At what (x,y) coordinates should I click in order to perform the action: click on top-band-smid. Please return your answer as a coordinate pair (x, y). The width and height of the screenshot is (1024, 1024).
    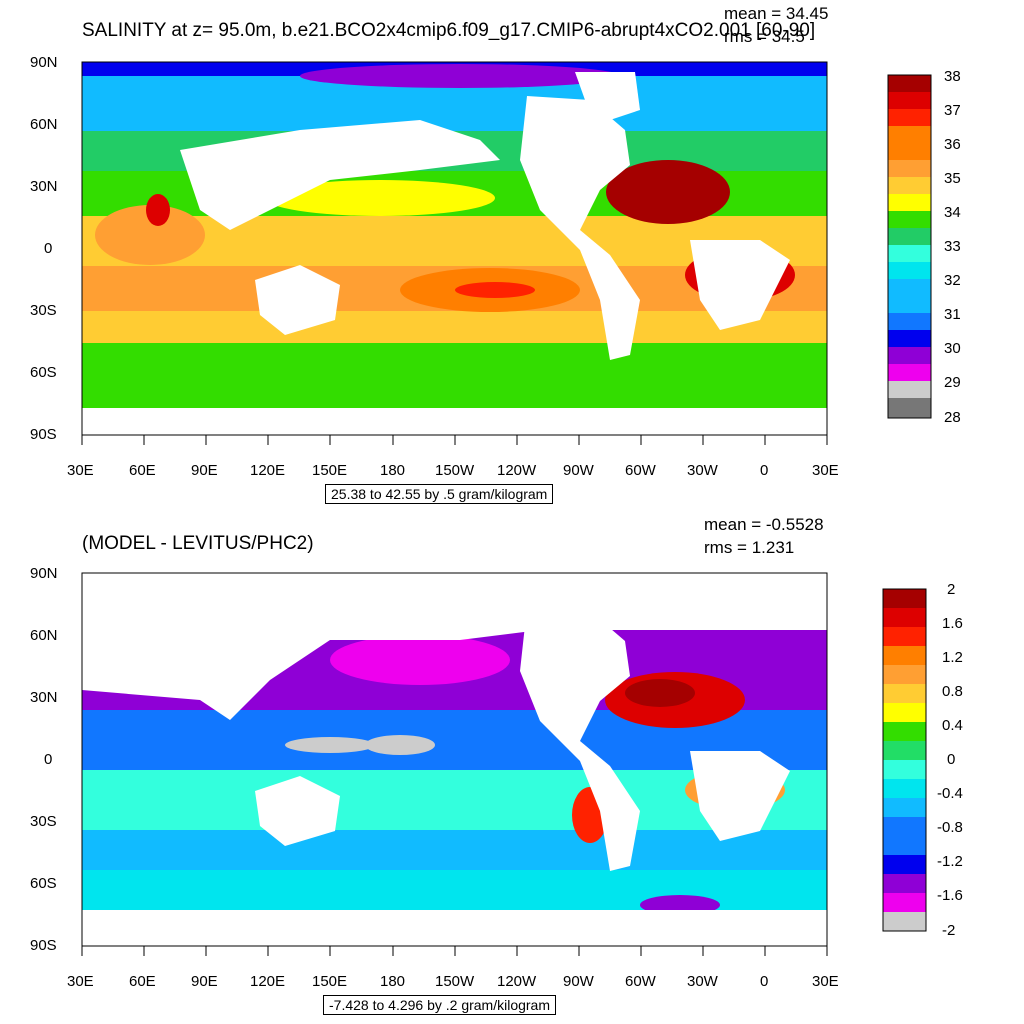
    Looking at the image, I should click on (454, 327).